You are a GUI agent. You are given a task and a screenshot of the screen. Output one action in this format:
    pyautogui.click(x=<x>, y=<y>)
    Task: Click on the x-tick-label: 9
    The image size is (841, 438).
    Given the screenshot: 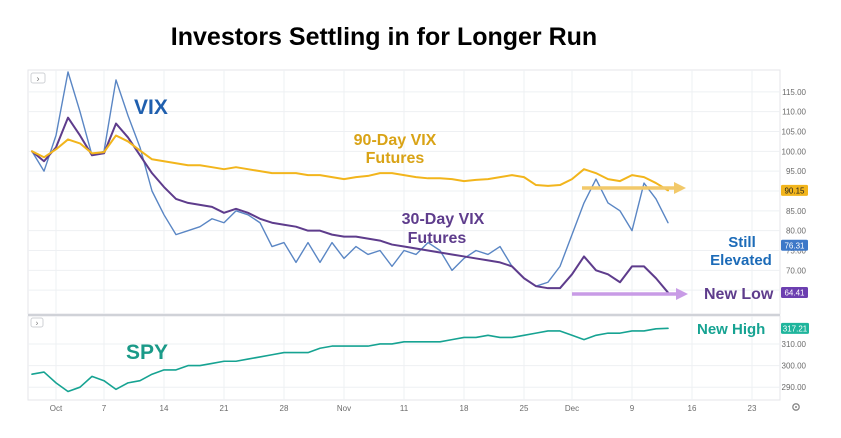 What is the action you would take?
    pyautogui.click(x=632, y=408)
    